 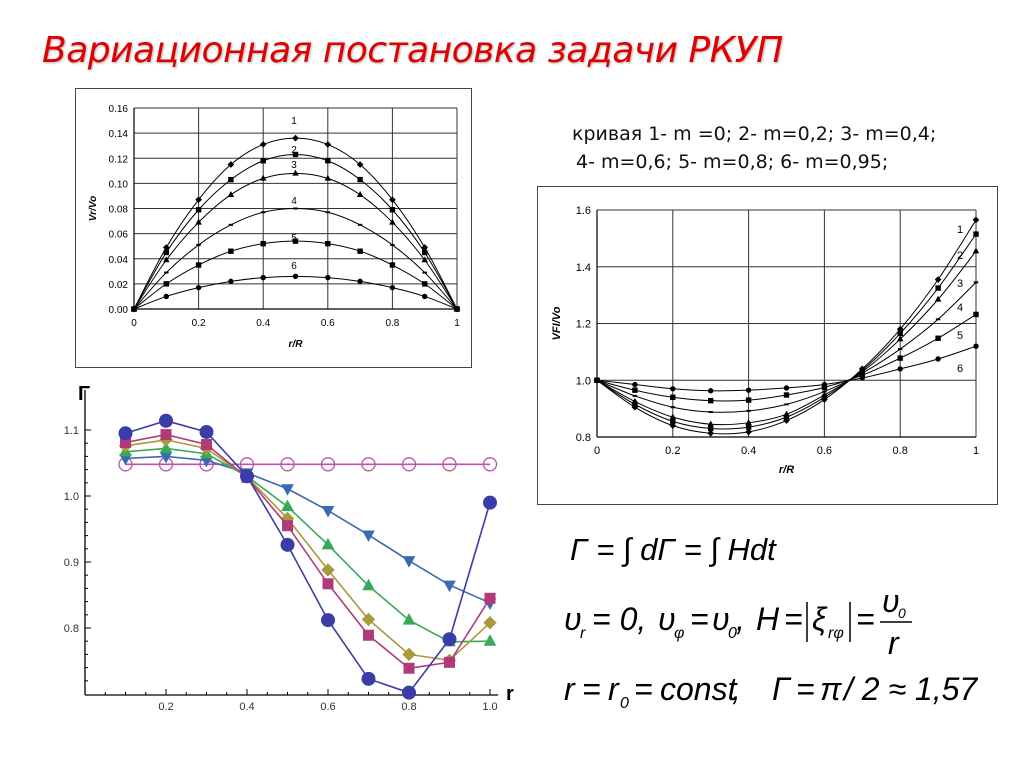 What do you see at coordinates (119, 184) in the screenshot?
I see `svg-text: 0.10` at bounding box center [119, 184].